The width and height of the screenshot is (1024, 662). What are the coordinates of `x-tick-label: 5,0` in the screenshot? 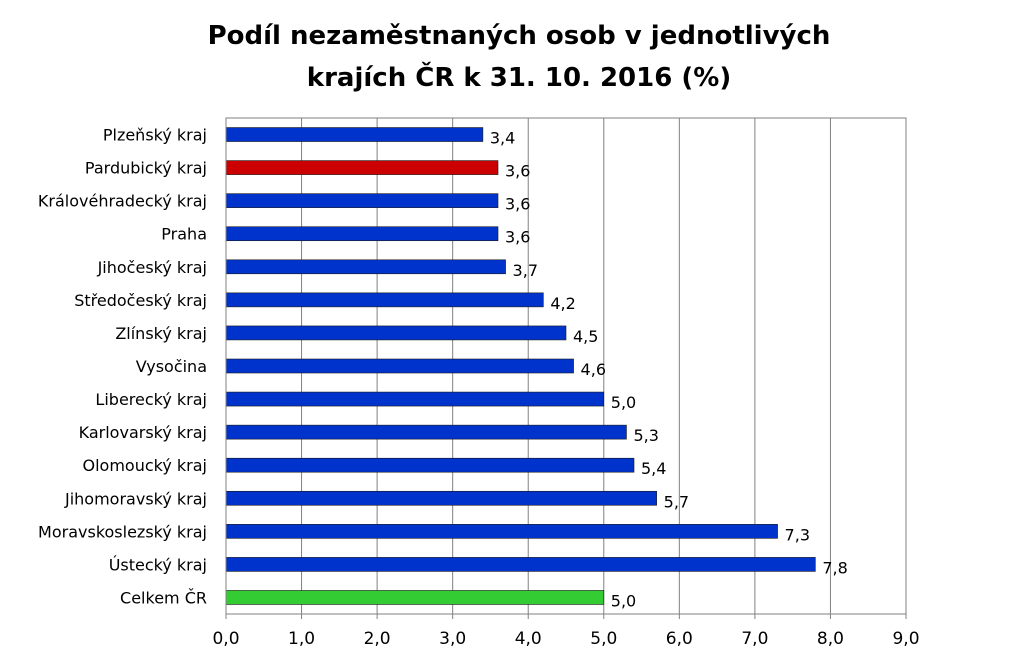 It's located at (603, 639).